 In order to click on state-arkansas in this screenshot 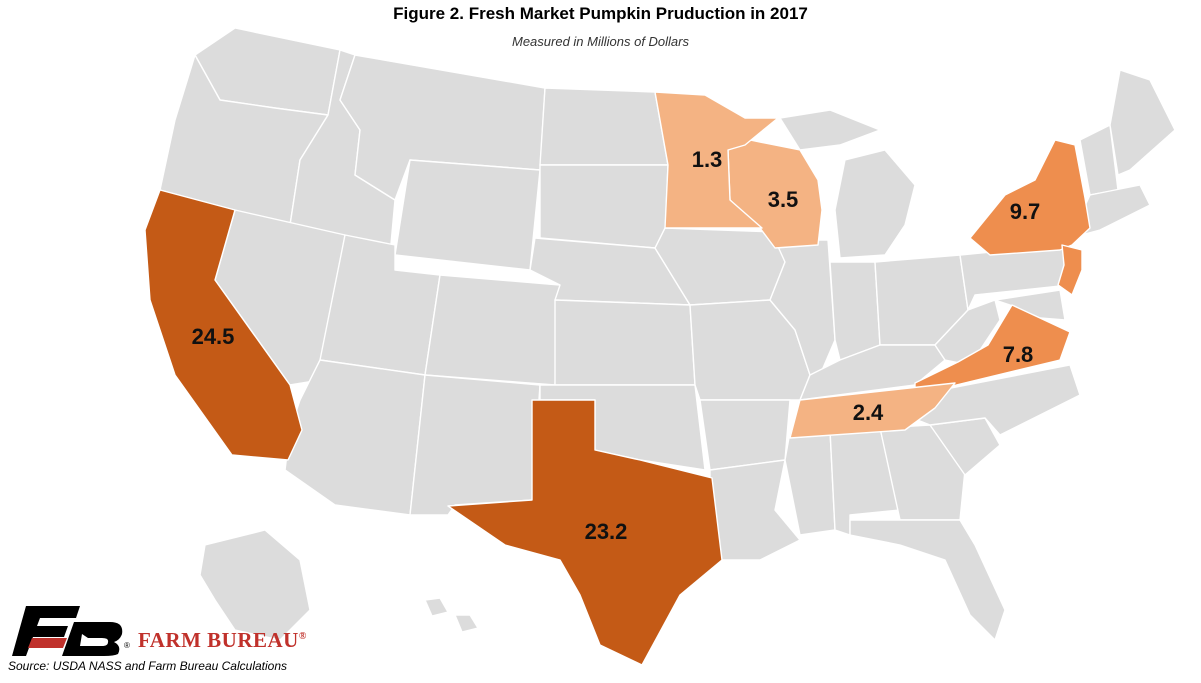, I will do `click(745, 435)`.